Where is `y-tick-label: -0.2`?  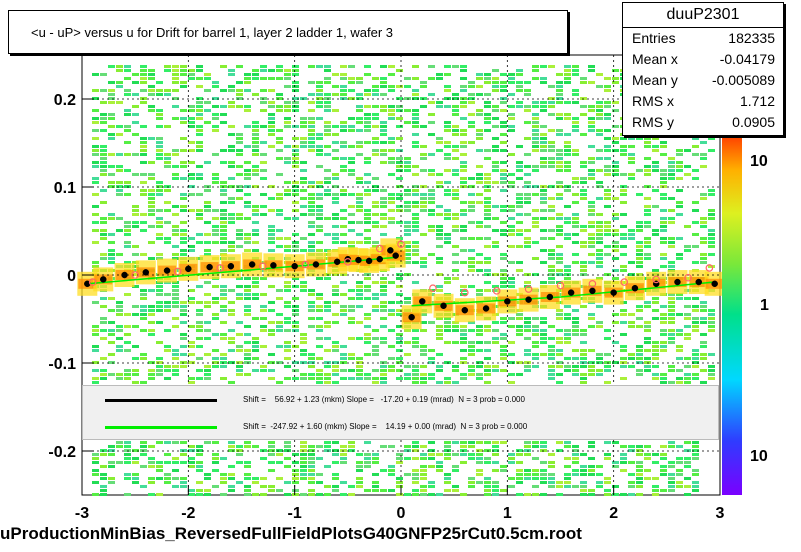
y-tick-label: -0.2 is located at coordinates (62, 452).